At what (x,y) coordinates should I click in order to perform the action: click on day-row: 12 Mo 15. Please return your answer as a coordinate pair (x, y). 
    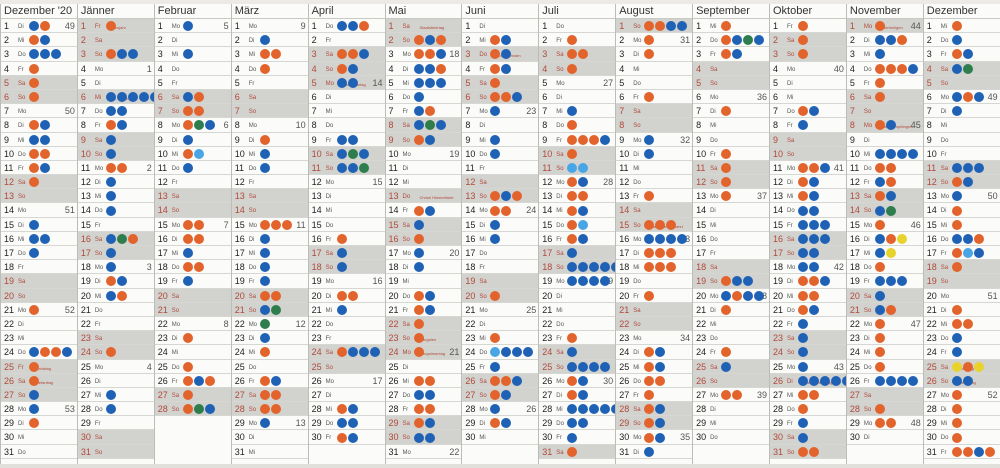
    Looking at the image, I should click on (347, 182).